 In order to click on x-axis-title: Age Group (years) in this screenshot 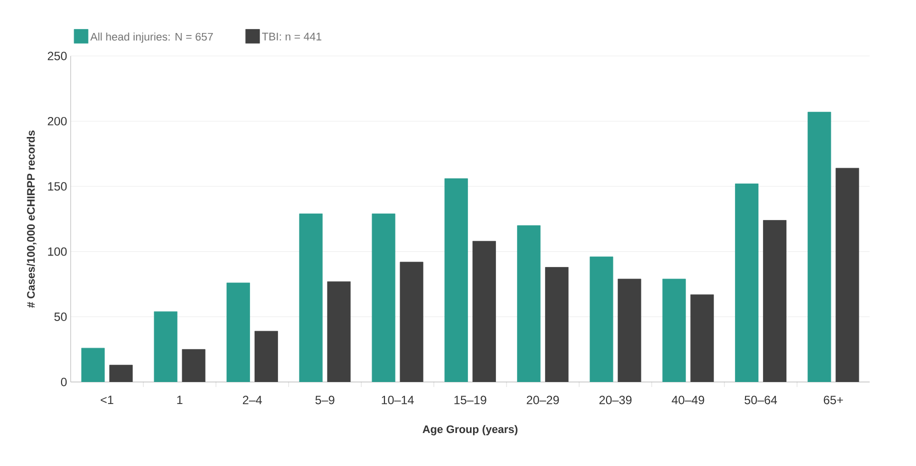, I will do `click(470, 430)`.